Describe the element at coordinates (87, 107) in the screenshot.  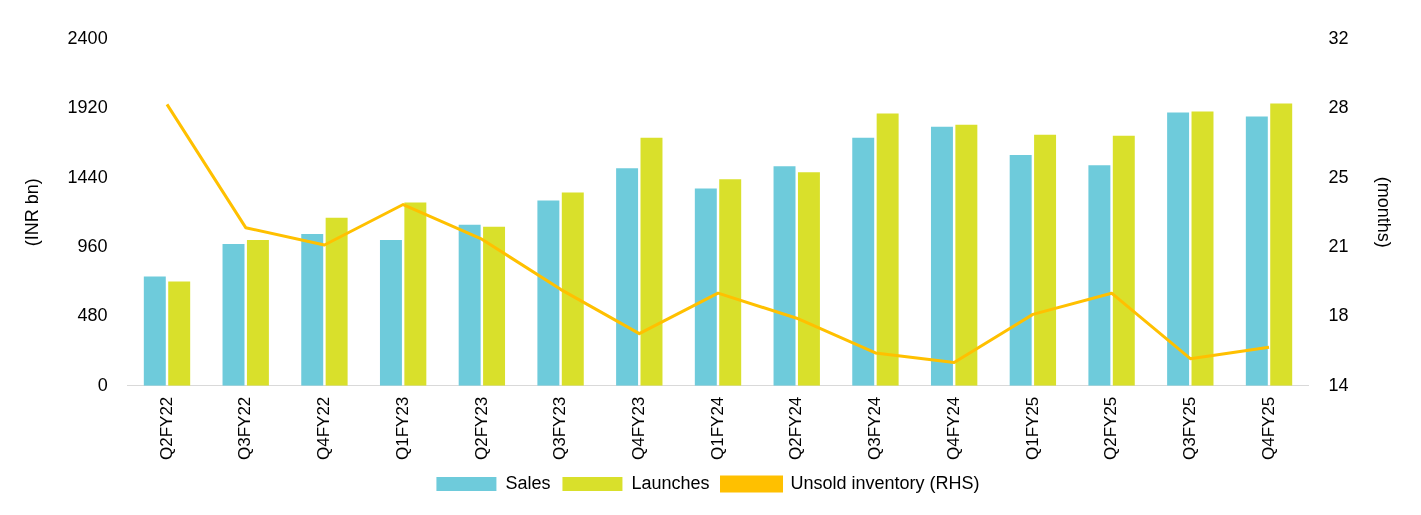
I see `y-tick-label: 1920` at that location.